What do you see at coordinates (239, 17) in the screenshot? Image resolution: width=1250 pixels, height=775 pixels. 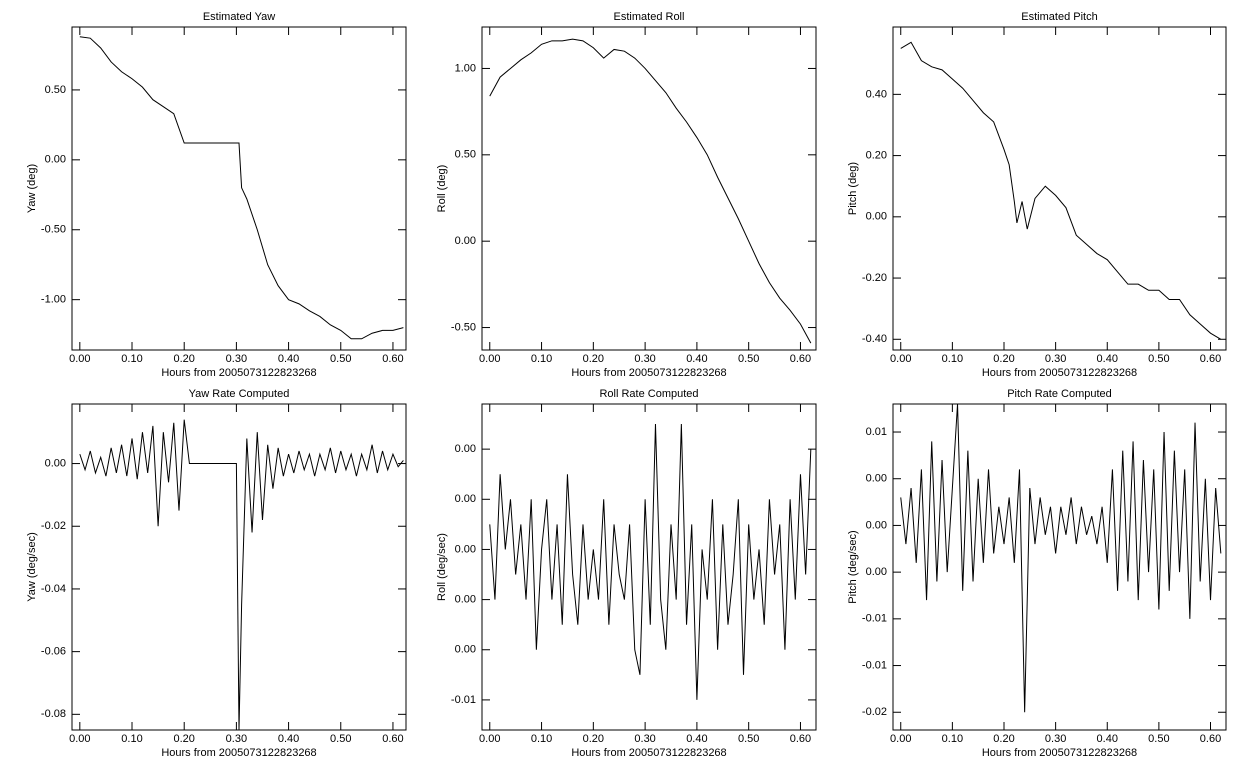 I see `chart-title: Estimated Yaw` at bounding box center [239, 17].